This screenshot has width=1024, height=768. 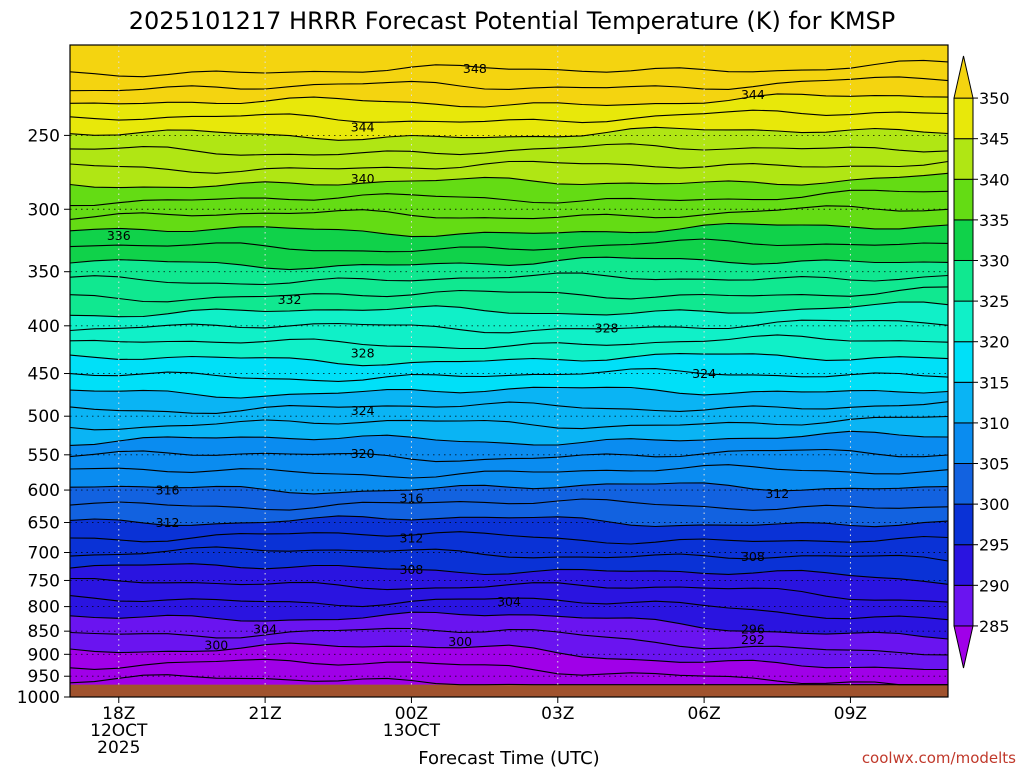 What do you see at coordinates (38, 698) in the screenshot?
I see `y-tick-label: 1000` at bounding box center [38, 698].